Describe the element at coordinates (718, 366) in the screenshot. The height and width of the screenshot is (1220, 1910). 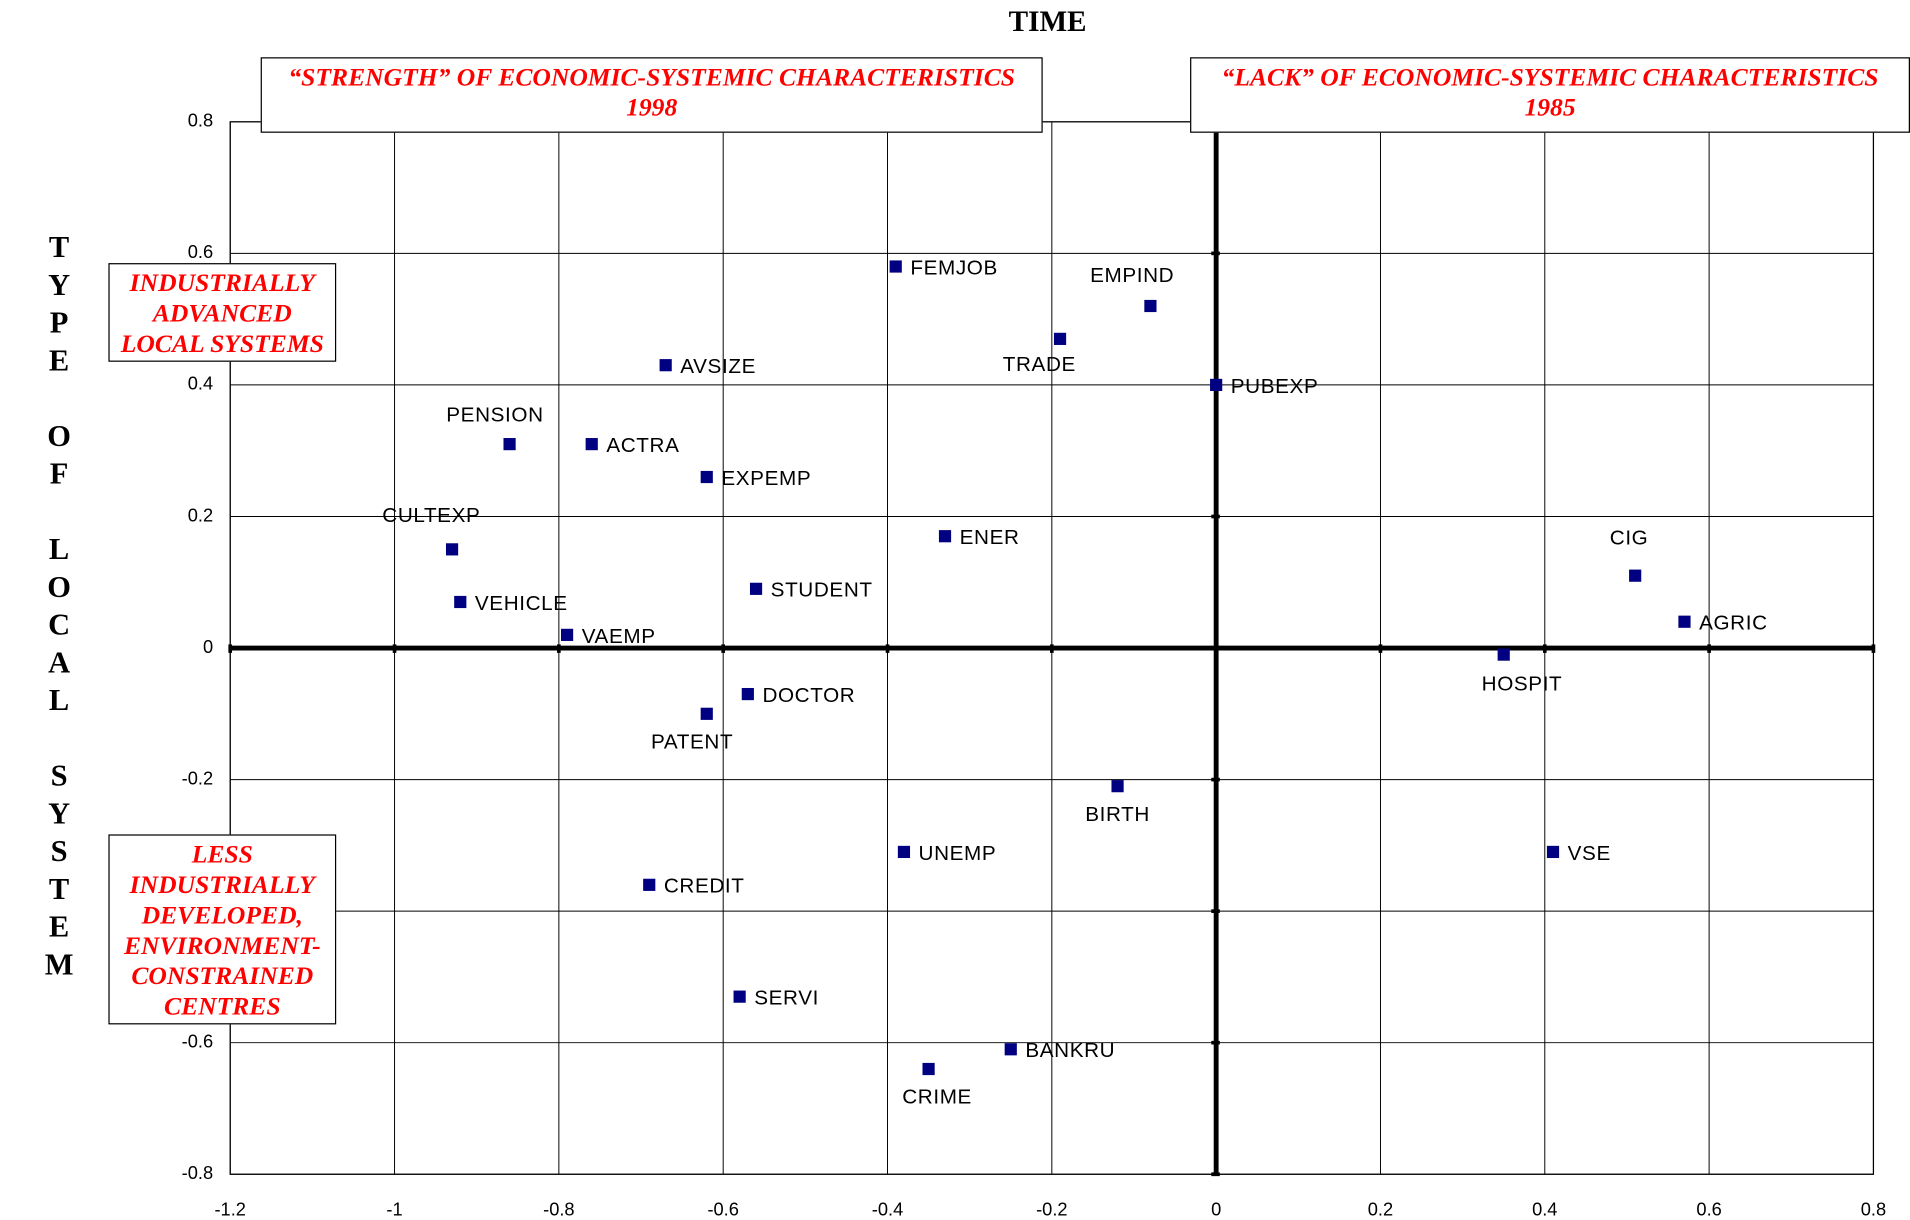
I see `point-label: AVSIZE` at that location.